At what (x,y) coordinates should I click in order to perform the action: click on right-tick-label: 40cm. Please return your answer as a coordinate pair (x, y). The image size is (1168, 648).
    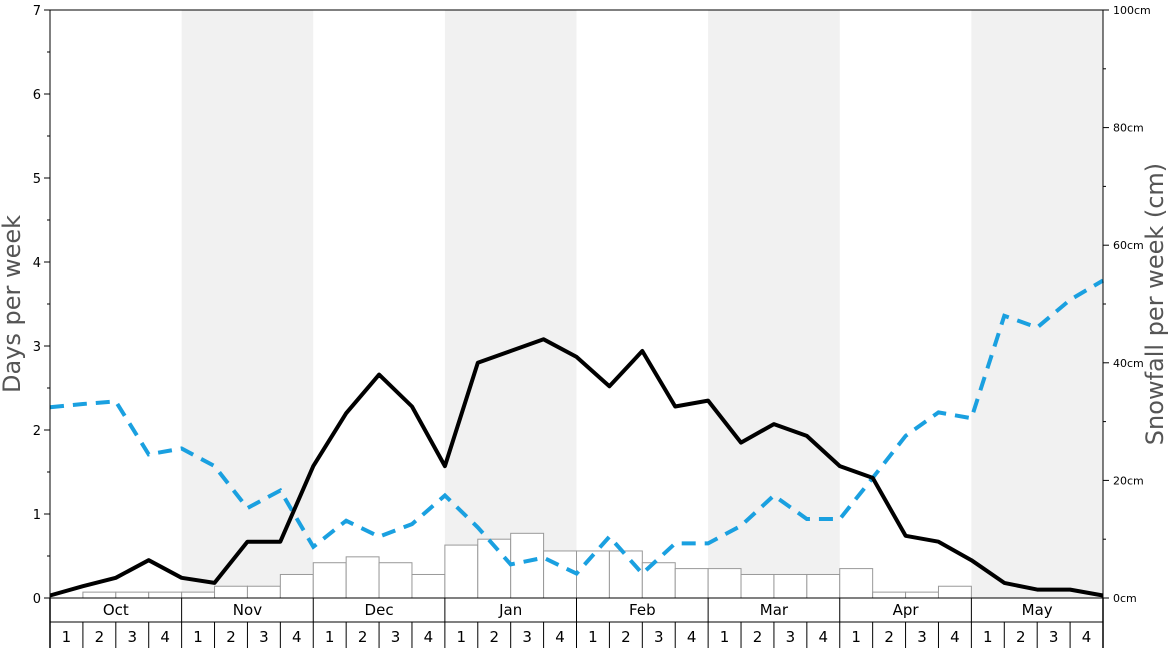
    Looking at the image, I should click on (1128, 363).